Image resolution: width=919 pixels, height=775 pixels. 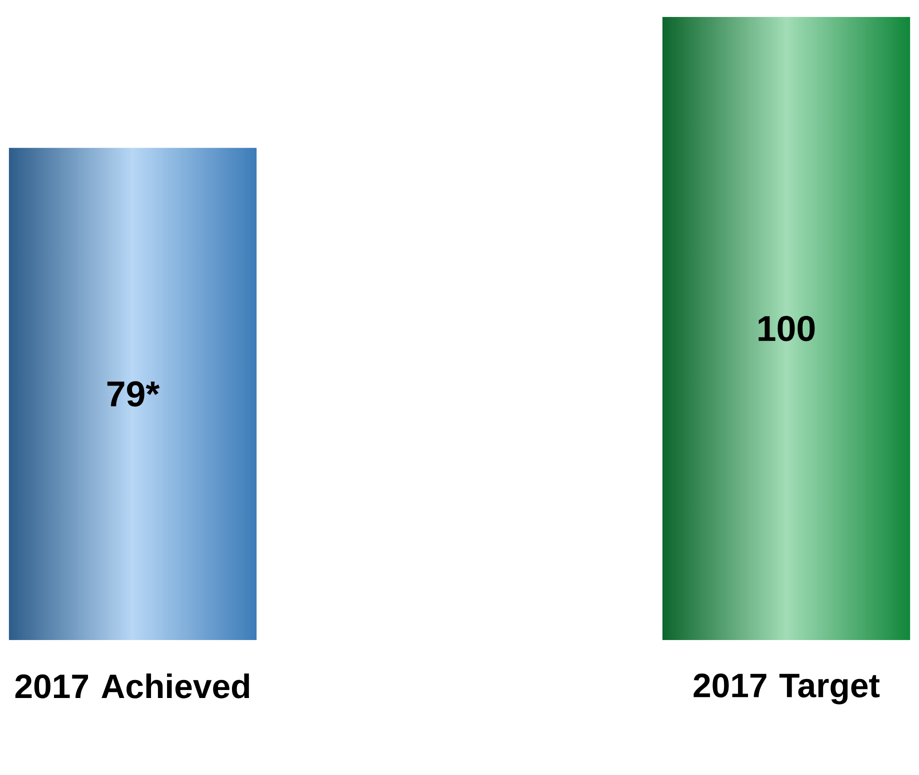 I want to click on x-tick-label: 2017 Target, so click(x=787, y=689).